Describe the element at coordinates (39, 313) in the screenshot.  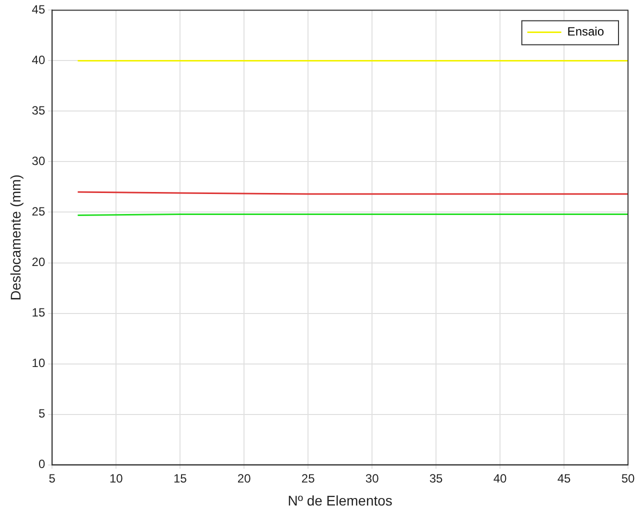
I see `y-tick-label: 15` at that location.